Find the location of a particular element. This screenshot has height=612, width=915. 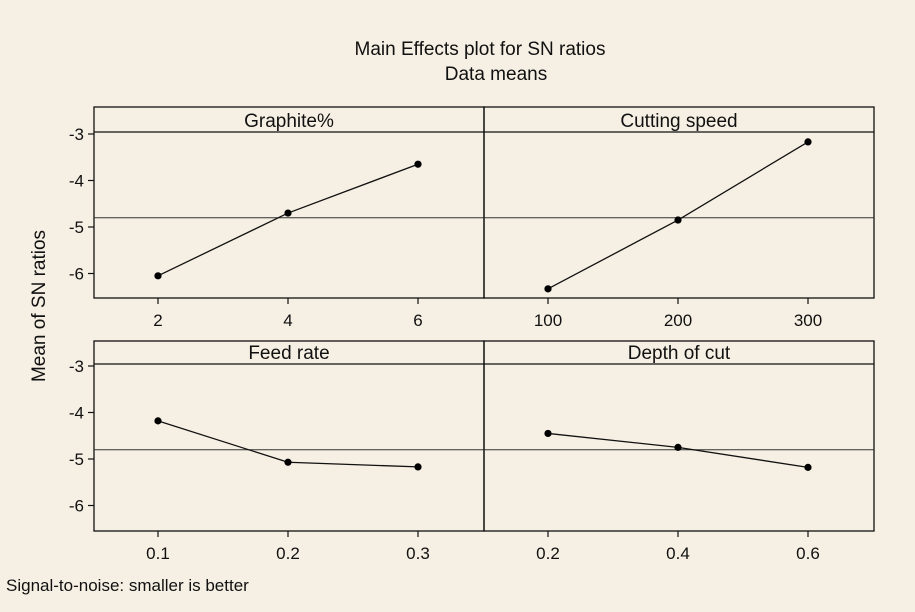

data-point-graphite--1 is located at coordinates (288, 213).